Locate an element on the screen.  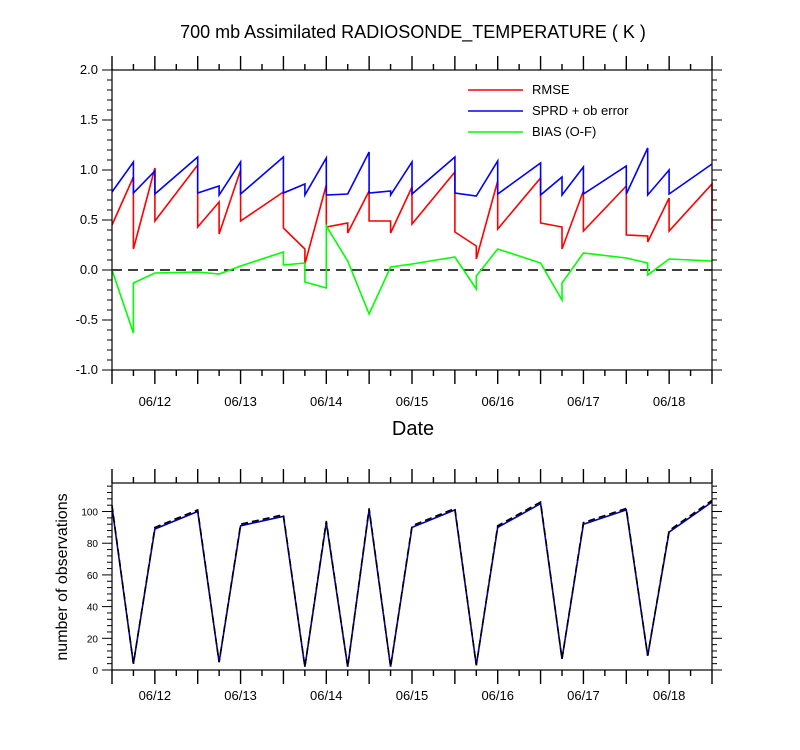
legend-label-bias: BIAS (O-F) is located at coordinates (564, 131).